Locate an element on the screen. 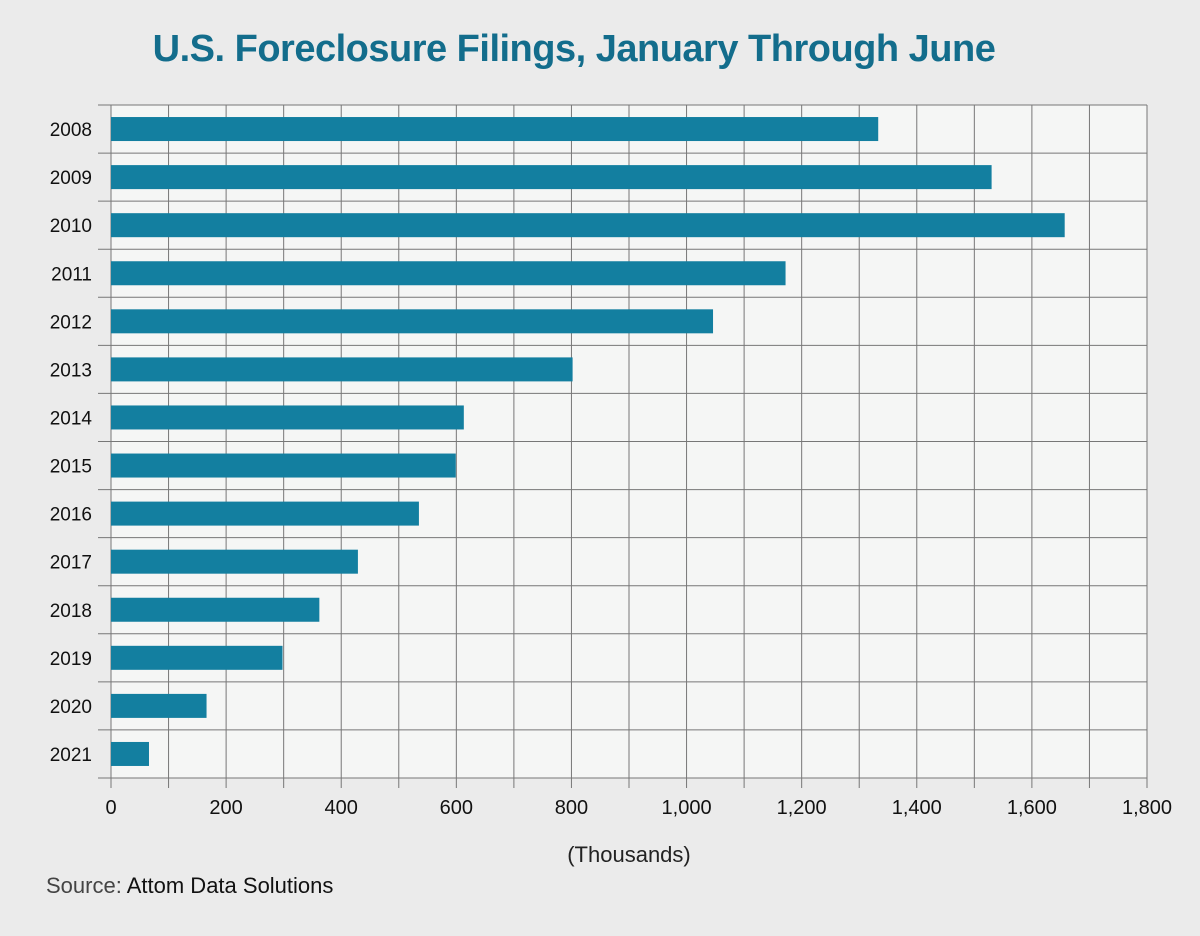  y-tick-label: 2018 is located at coordinates (71, 611).